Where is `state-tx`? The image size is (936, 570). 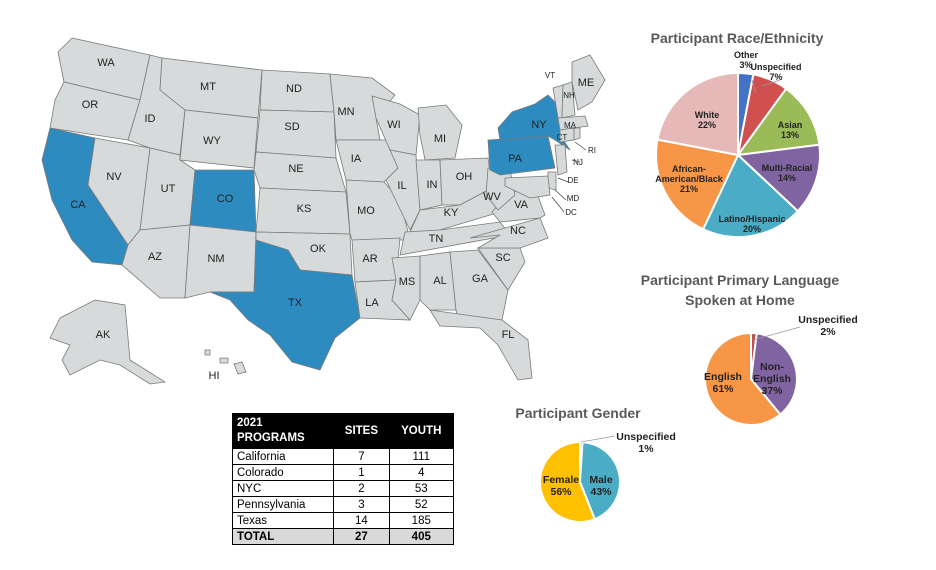
state-tx is located at coordinates (285, 305).